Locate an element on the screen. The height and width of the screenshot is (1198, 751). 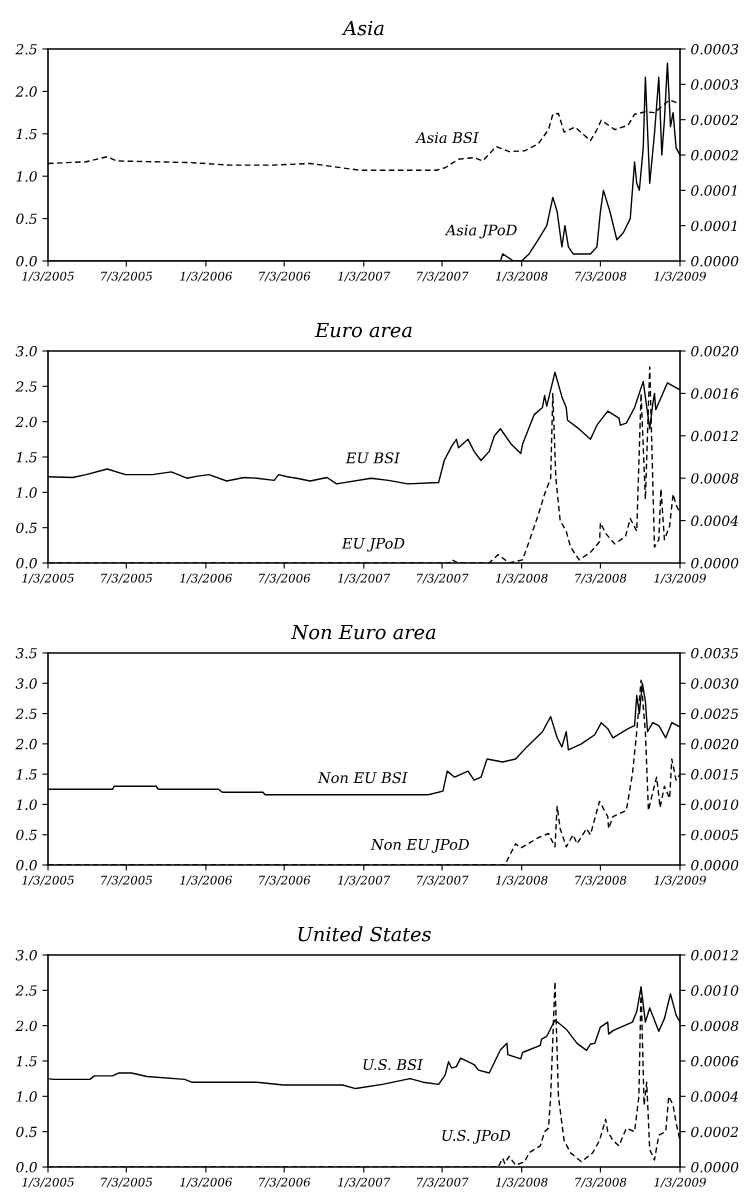
series-label: EU JPoD is located at coordinates (373, 544).